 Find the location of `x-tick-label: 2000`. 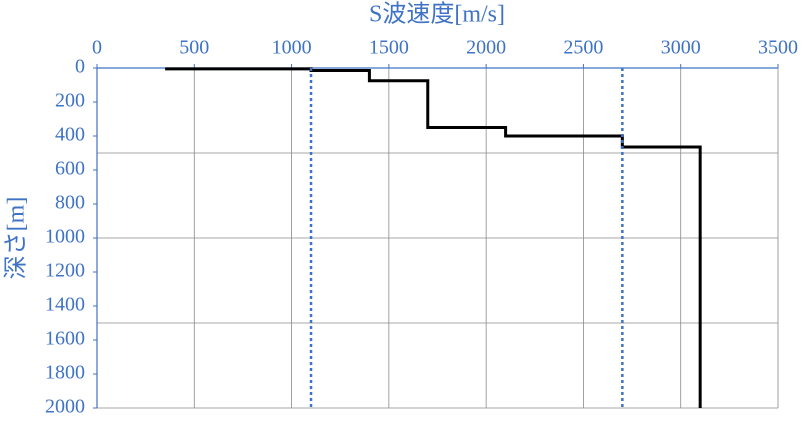

x-tick-label: 2000 is located at coordinates (486, 48).